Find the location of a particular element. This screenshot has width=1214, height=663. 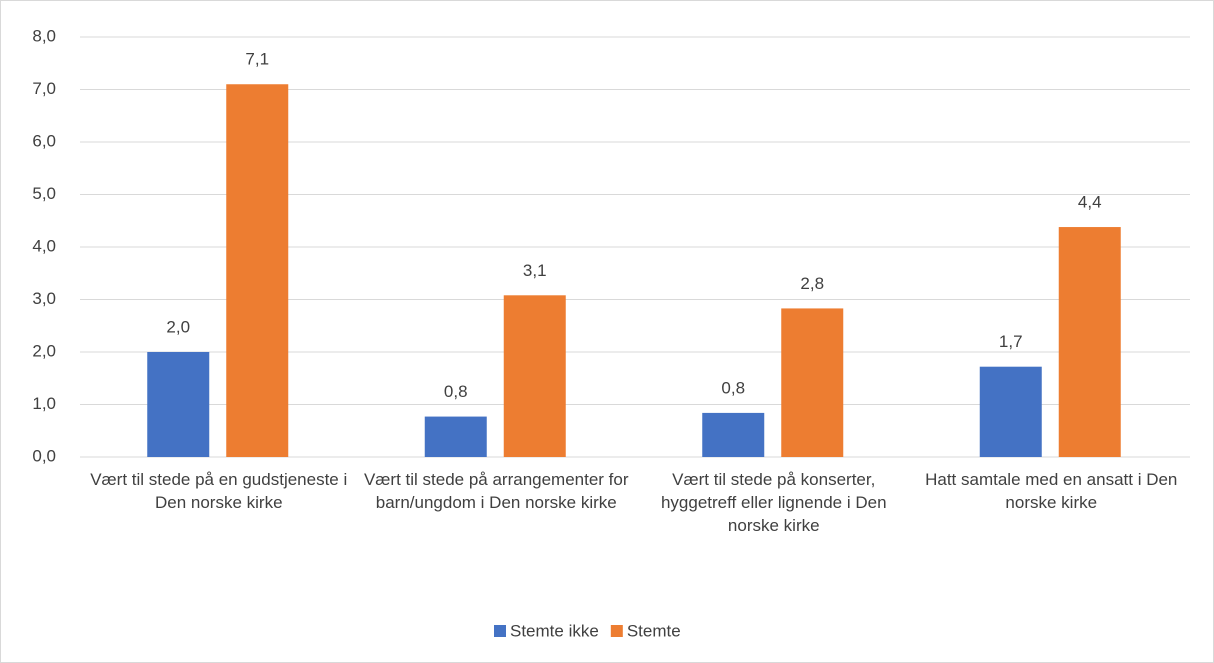

data-label: 1,7 is located at coordinates (1011, 341).